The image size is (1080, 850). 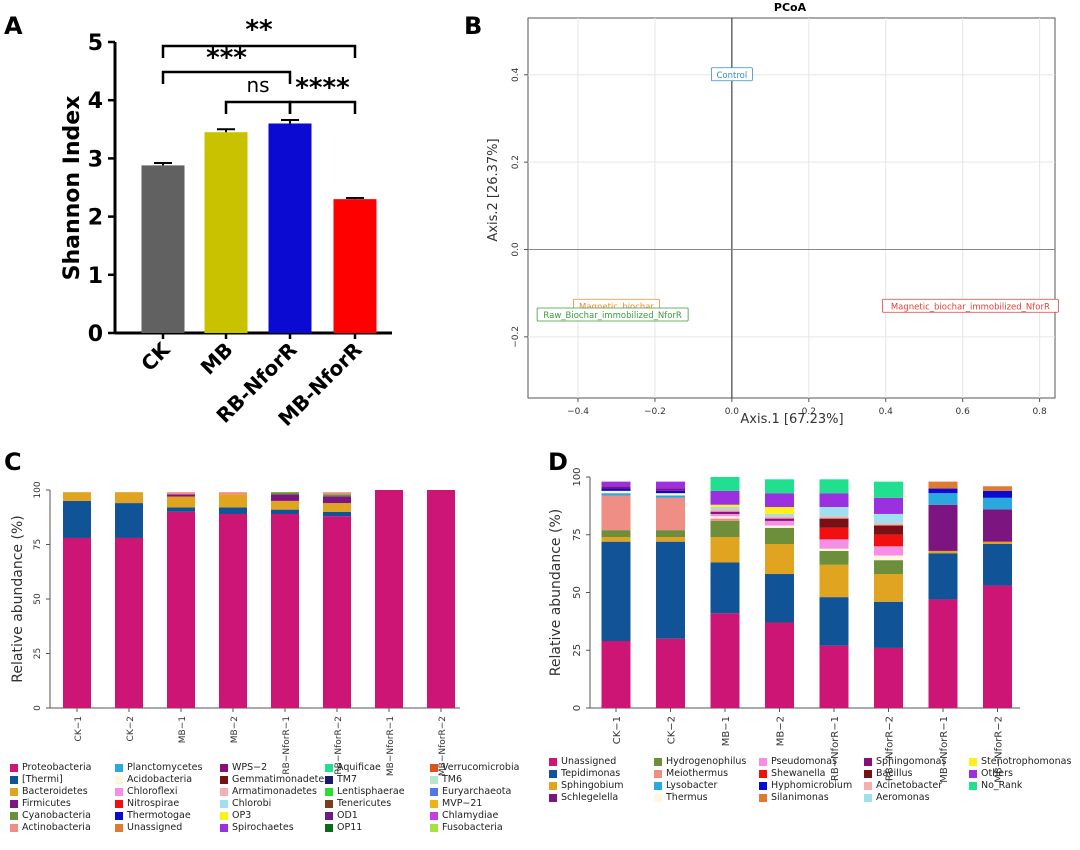 I want to click on a-significance-label: ns, so click(x=257, y=85).